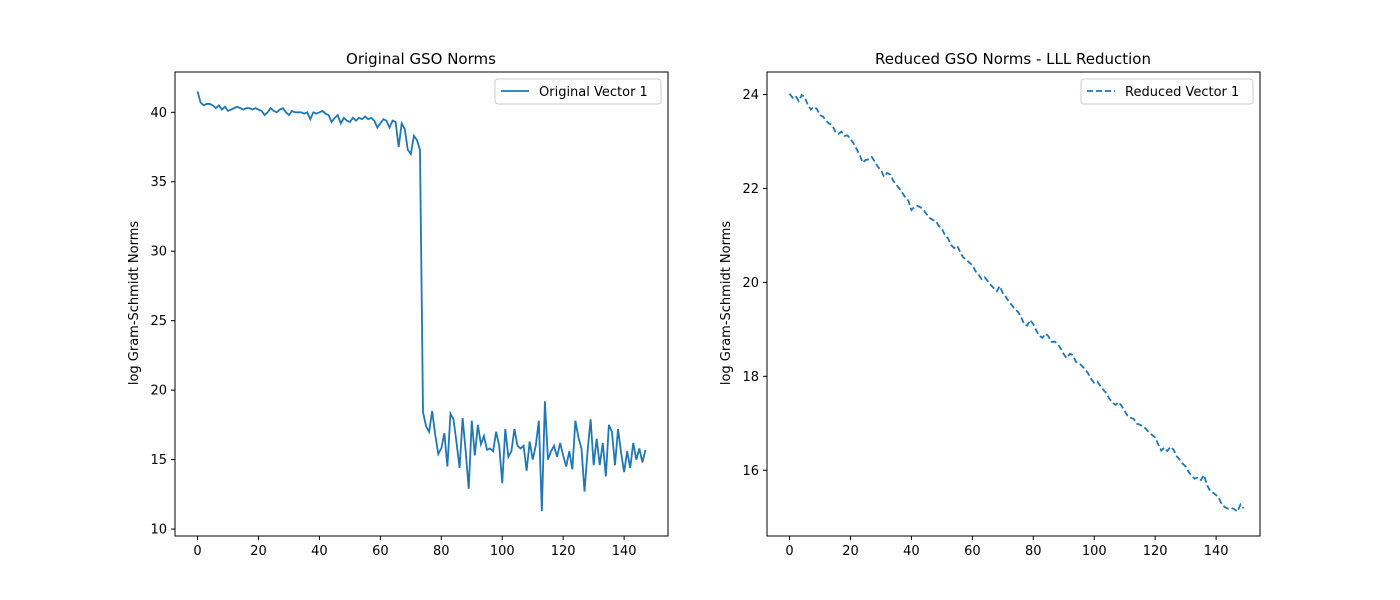  I want to click on chart-title: Reduced GSO Norms - LLL Reduction, so click(1013, 59).